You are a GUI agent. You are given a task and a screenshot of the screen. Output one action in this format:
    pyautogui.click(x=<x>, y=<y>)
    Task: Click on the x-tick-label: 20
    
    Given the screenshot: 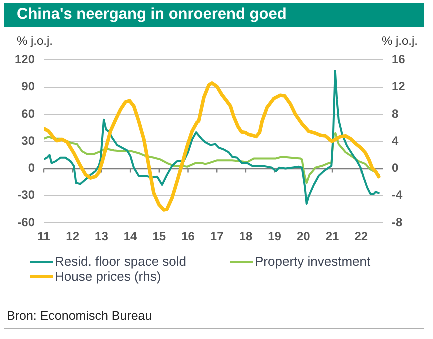 What is the action you would take?
    pyautogui.click(x=303, y=237)
    